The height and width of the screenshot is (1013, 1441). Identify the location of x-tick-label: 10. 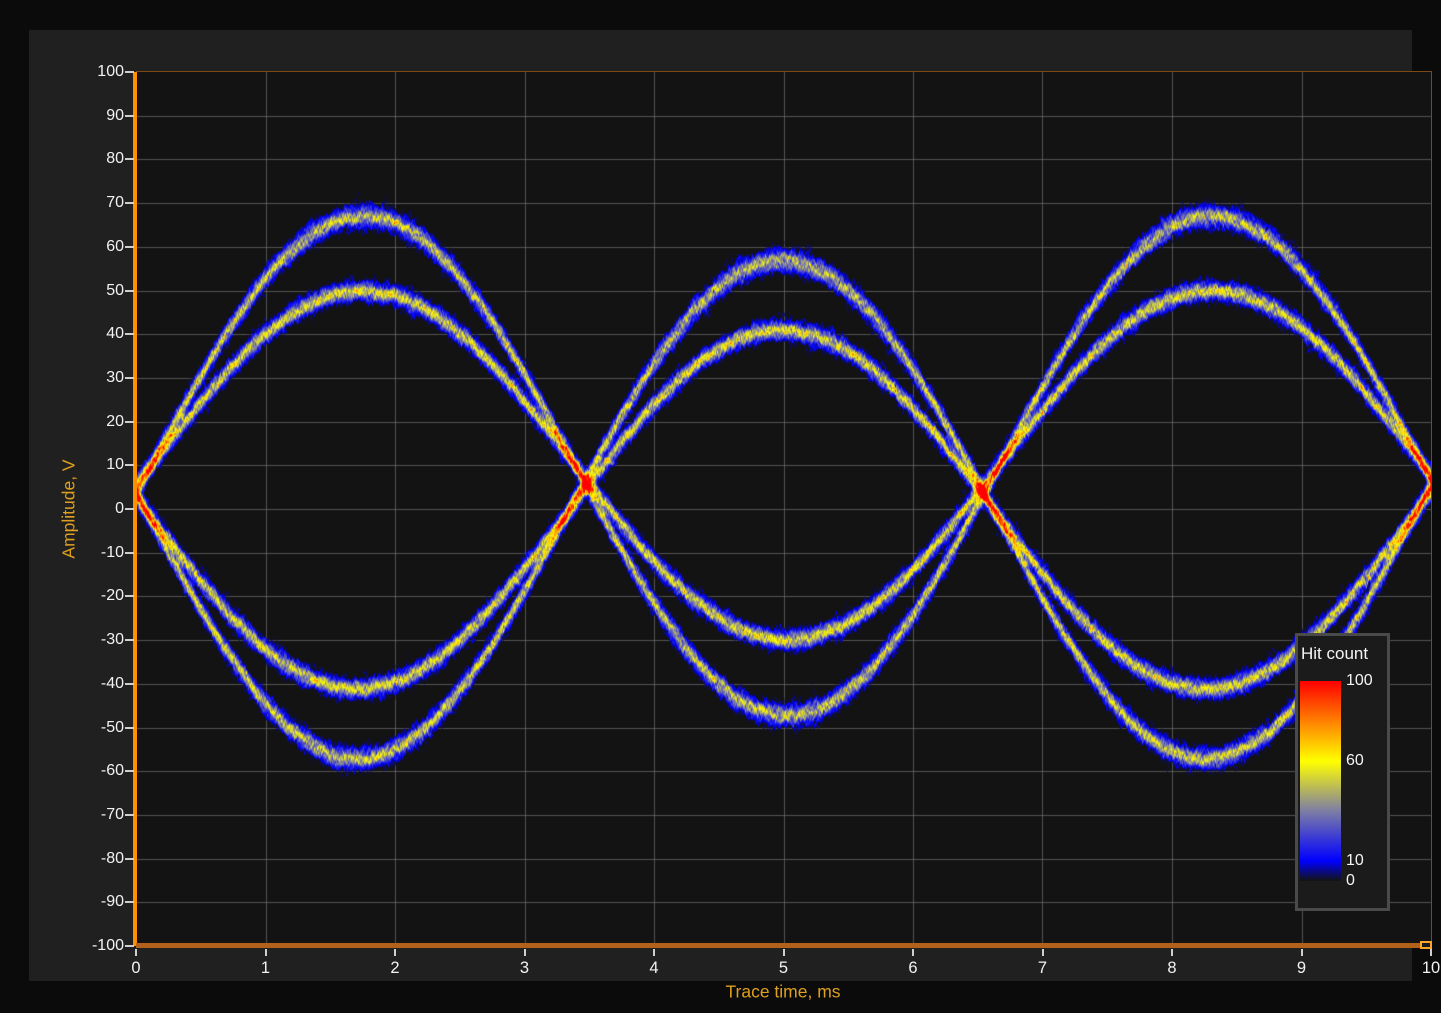
(1431, 968).